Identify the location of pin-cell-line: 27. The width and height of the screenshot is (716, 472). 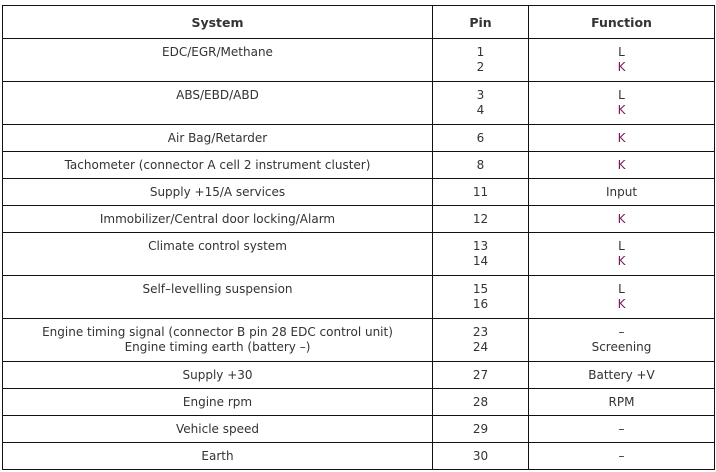
(480, 375).